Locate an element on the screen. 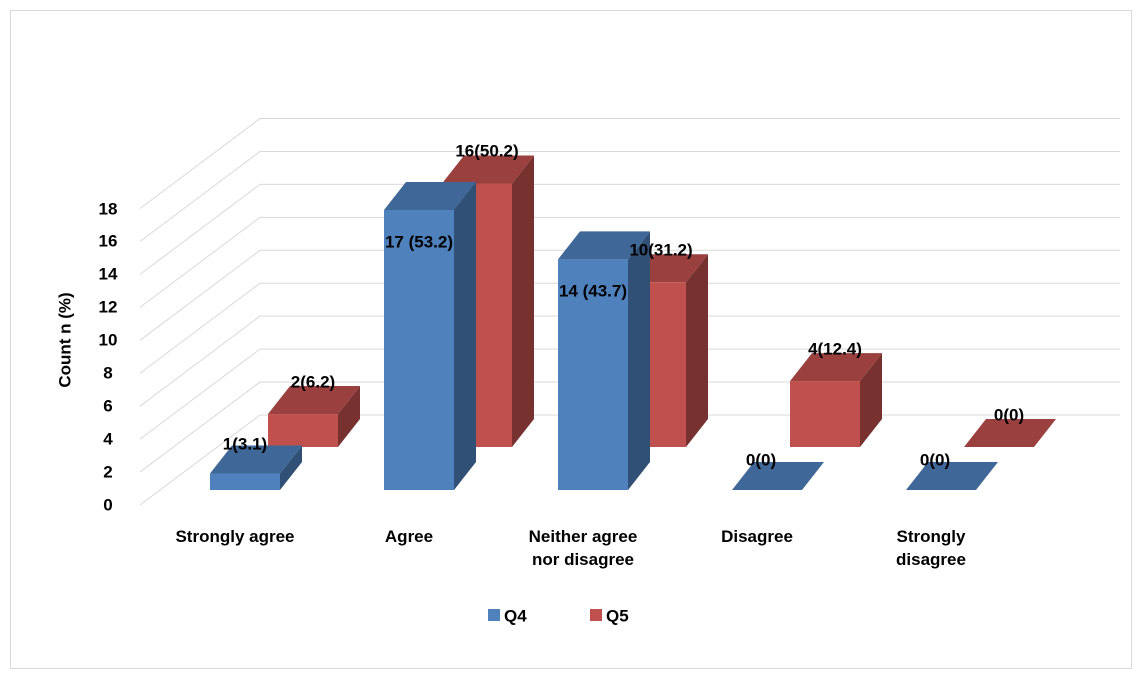 This screenshot has height=679, width=1142. y-tick-label: 18 is located at coordinates (108, 209).